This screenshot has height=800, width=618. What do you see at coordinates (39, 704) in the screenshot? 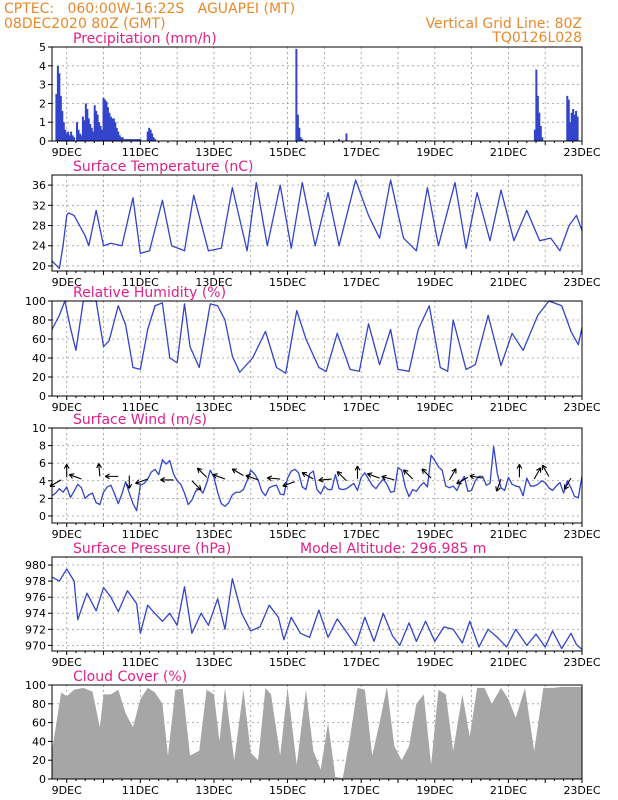
I see `y-tick-label: 80` at bounding box center [39, 704].